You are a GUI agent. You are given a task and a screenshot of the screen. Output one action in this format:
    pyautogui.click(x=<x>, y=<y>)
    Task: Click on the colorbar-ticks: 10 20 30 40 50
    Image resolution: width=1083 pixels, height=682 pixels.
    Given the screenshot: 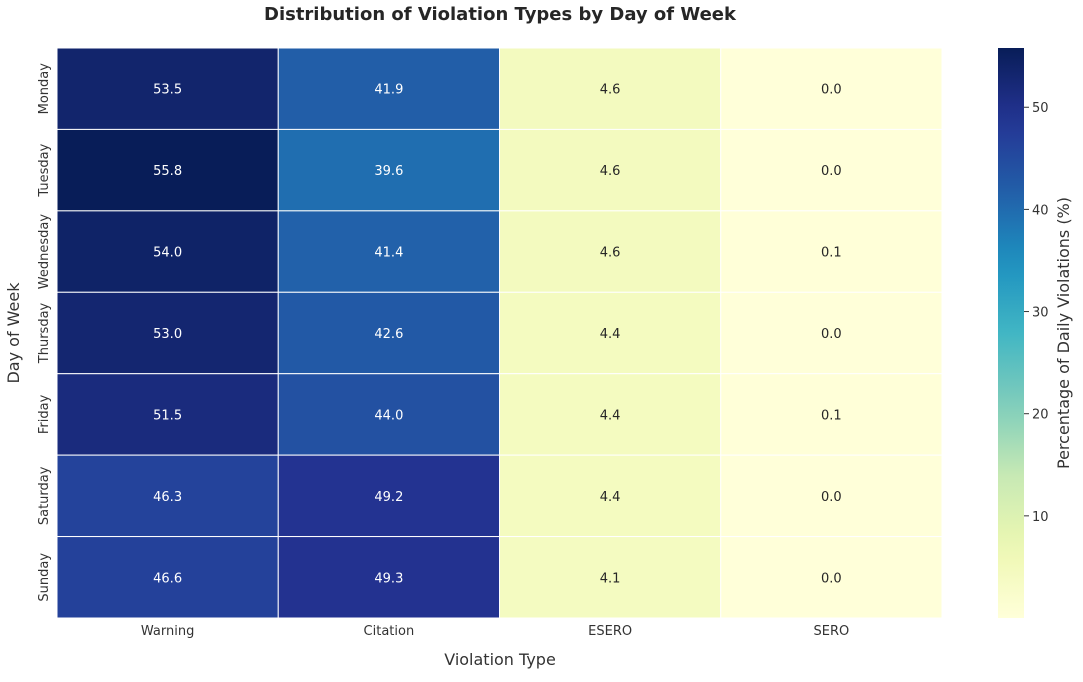 What is the action you would take?
    pyautogui.click(x=1036, y=313)
    